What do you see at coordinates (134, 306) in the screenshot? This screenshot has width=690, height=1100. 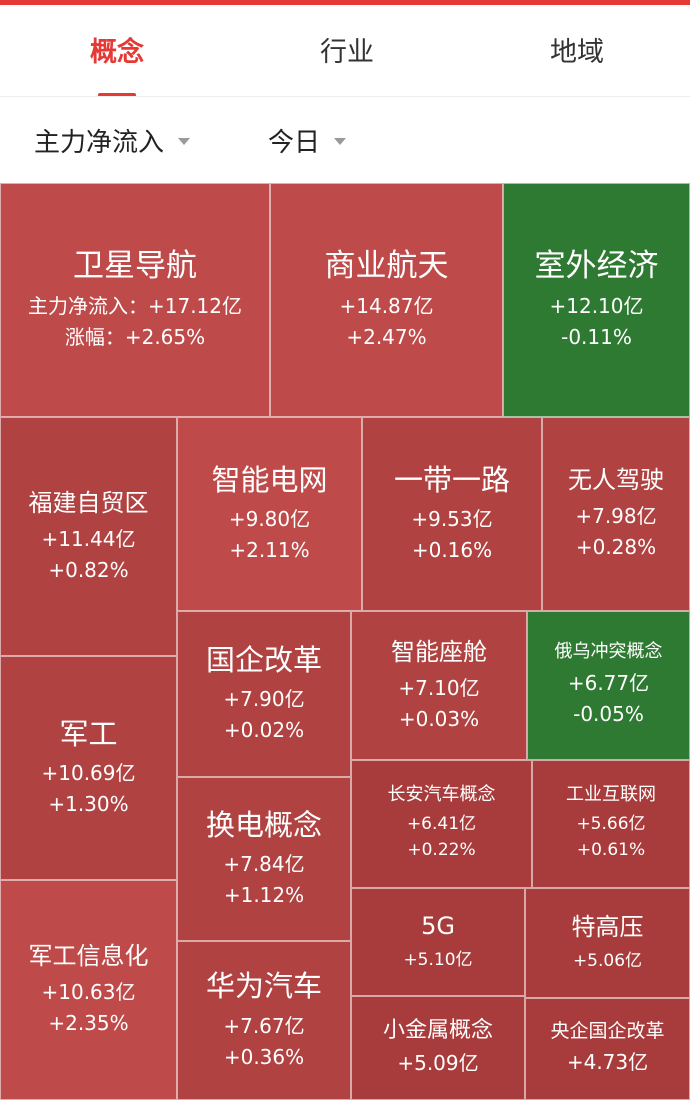 I see `tile-net-inflow: 主力净流入：+17.12亿` at bounding box center [134, 306].